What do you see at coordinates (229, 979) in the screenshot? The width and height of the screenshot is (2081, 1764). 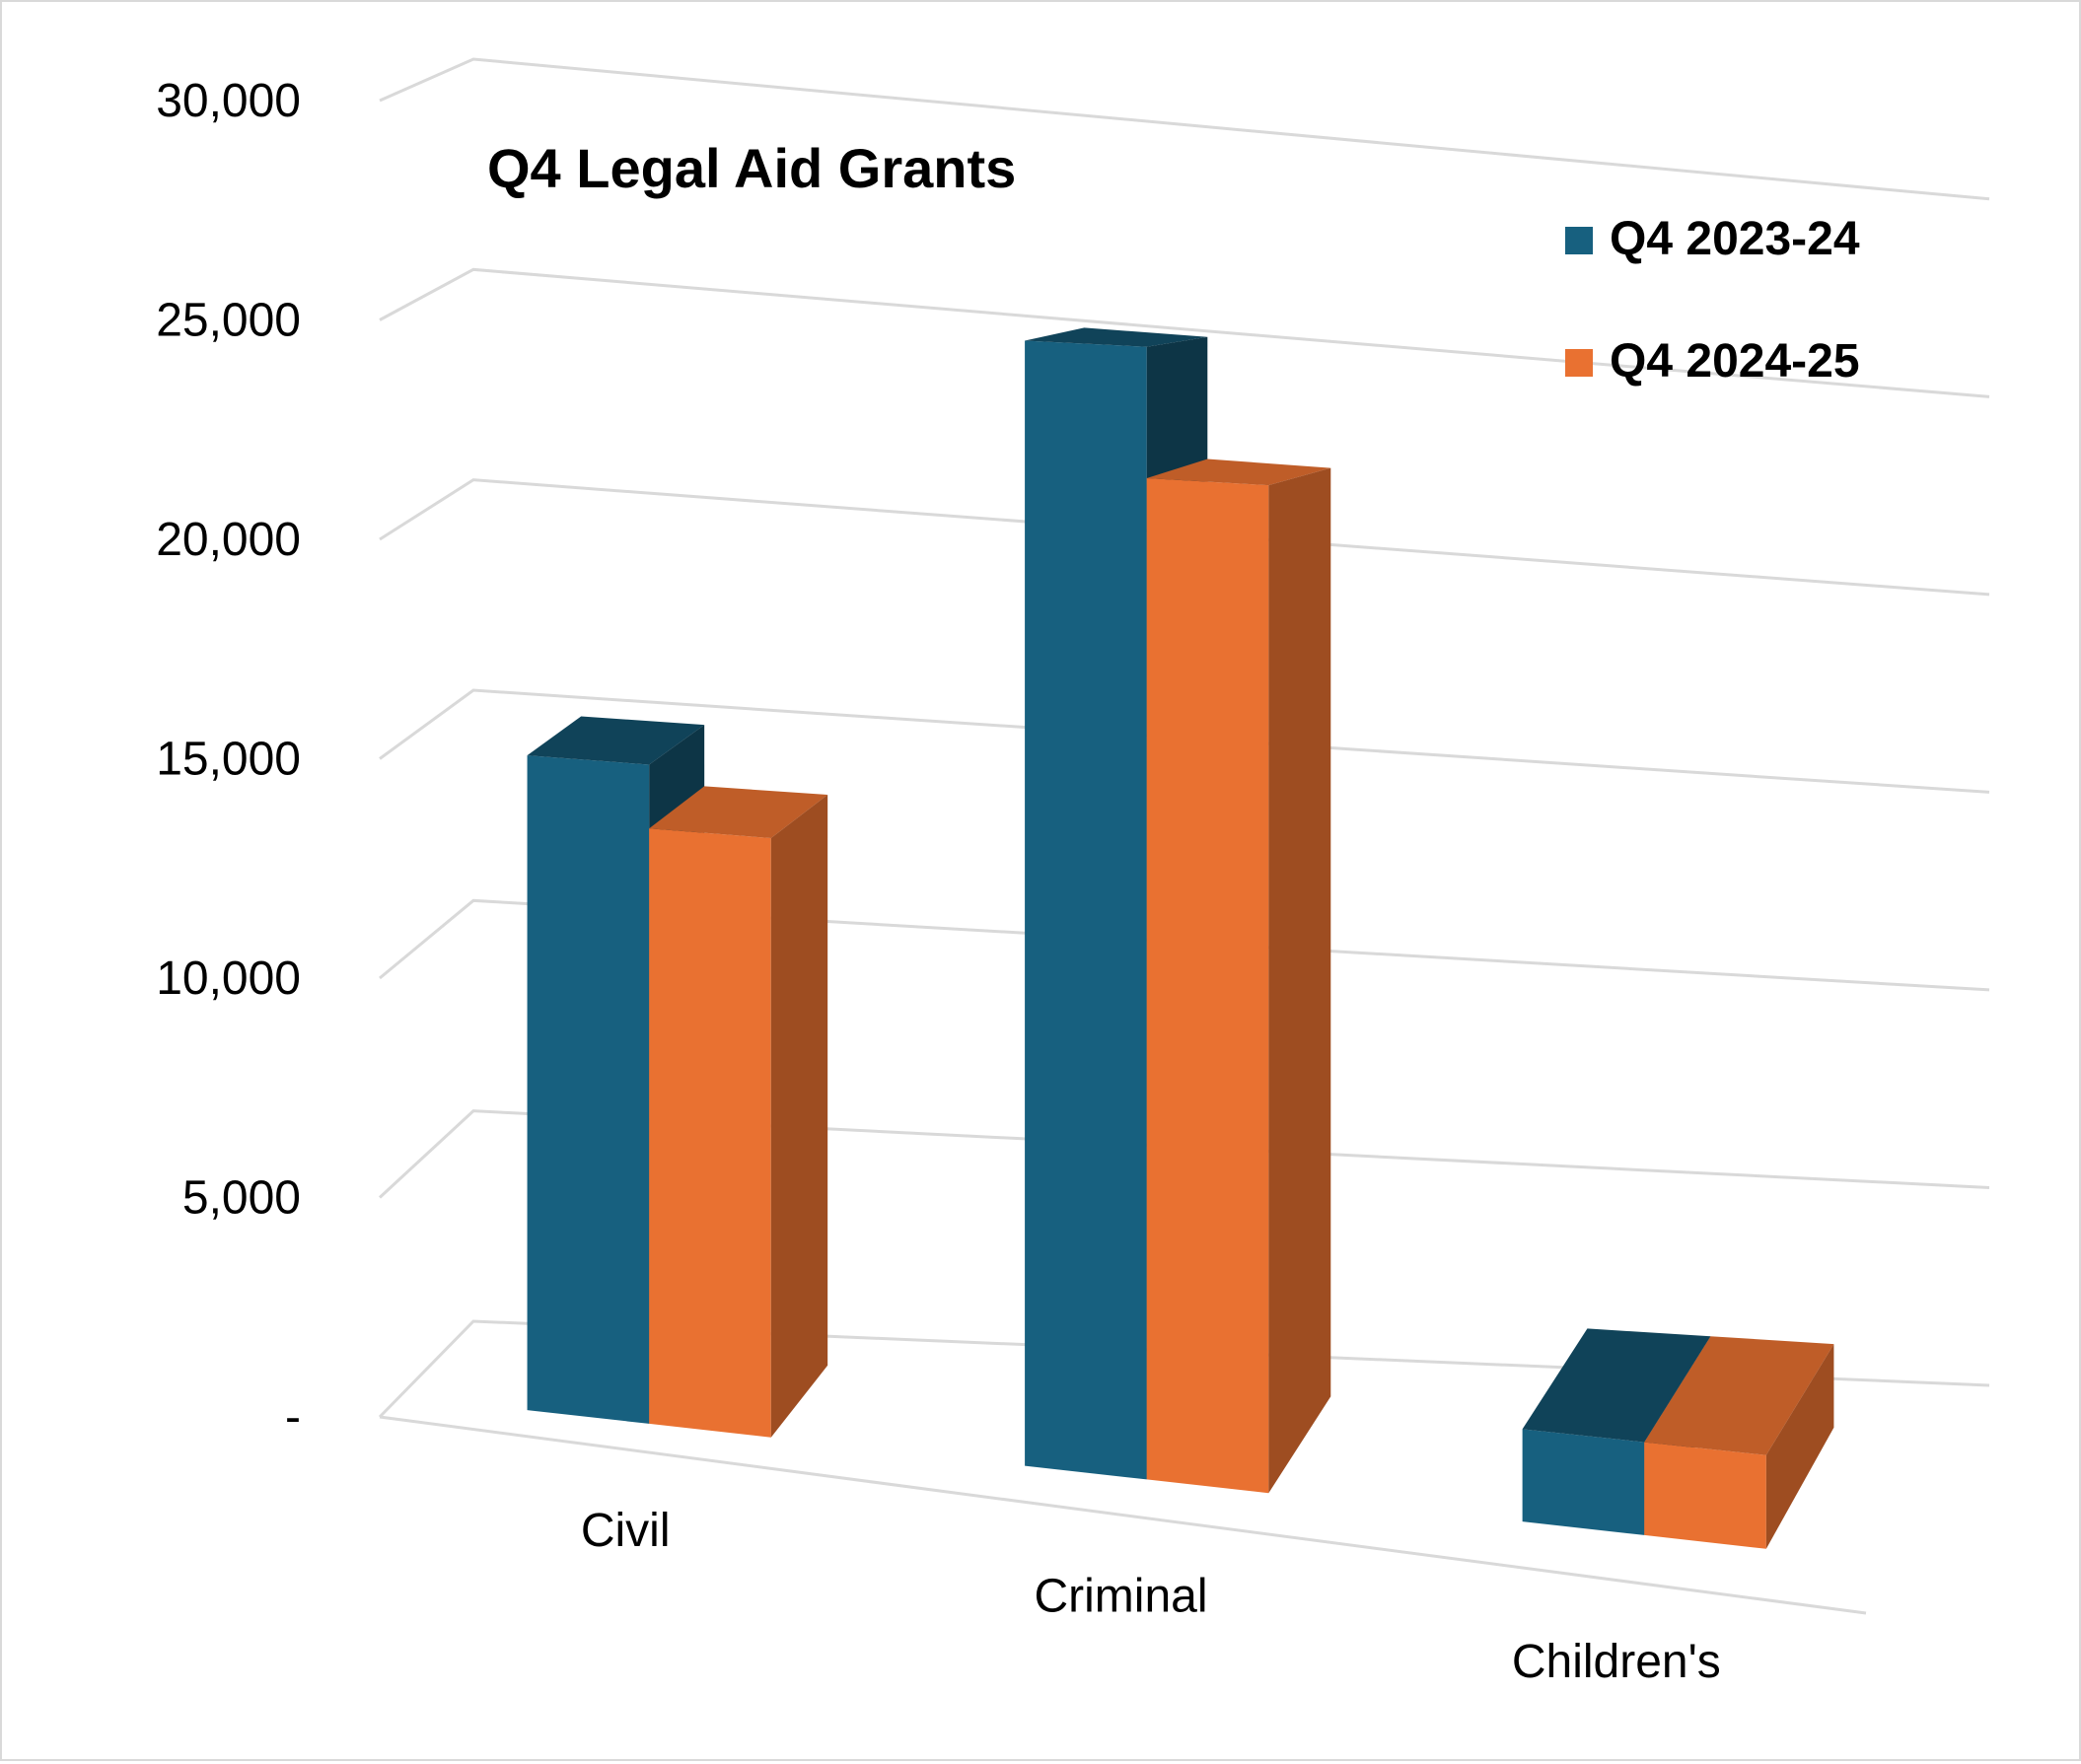 I see `y-tick-label: 10,000` at bounding box center [229, 979].